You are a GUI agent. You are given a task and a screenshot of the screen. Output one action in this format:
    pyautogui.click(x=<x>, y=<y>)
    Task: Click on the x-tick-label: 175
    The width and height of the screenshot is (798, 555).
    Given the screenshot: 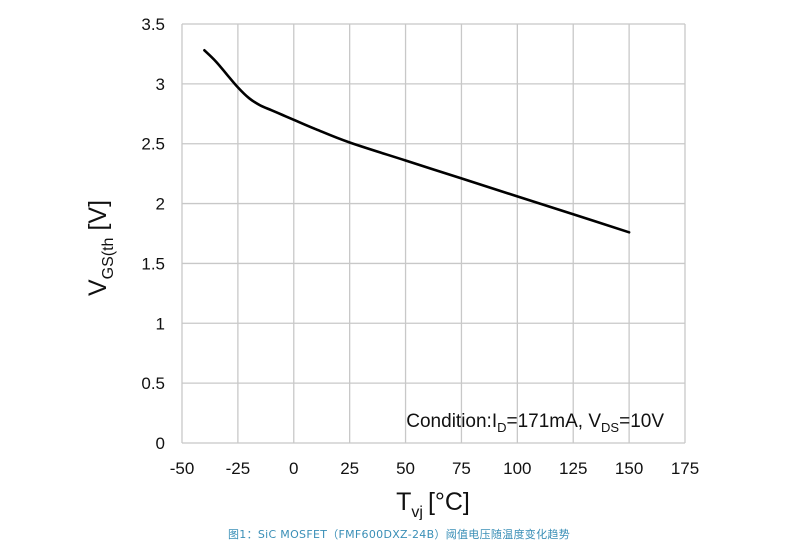 What is the action you would take?
    pyautogui.click(x=685, y=468)
    